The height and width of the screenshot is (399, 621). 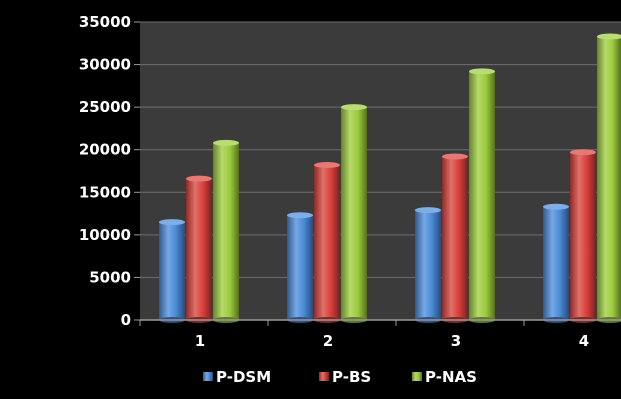 What do you see at coordinates (105, 65) in the screenshot?
I see `y-tick-label: 30000` at bounding box center [105, 65].